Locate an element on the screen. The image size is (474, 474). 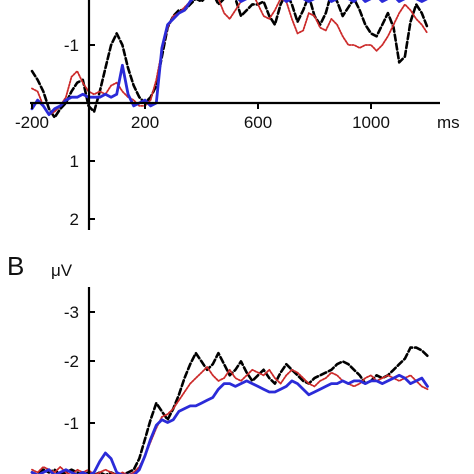
panel-a-y-tick-label: 2 is located at coordinates (74, 219).